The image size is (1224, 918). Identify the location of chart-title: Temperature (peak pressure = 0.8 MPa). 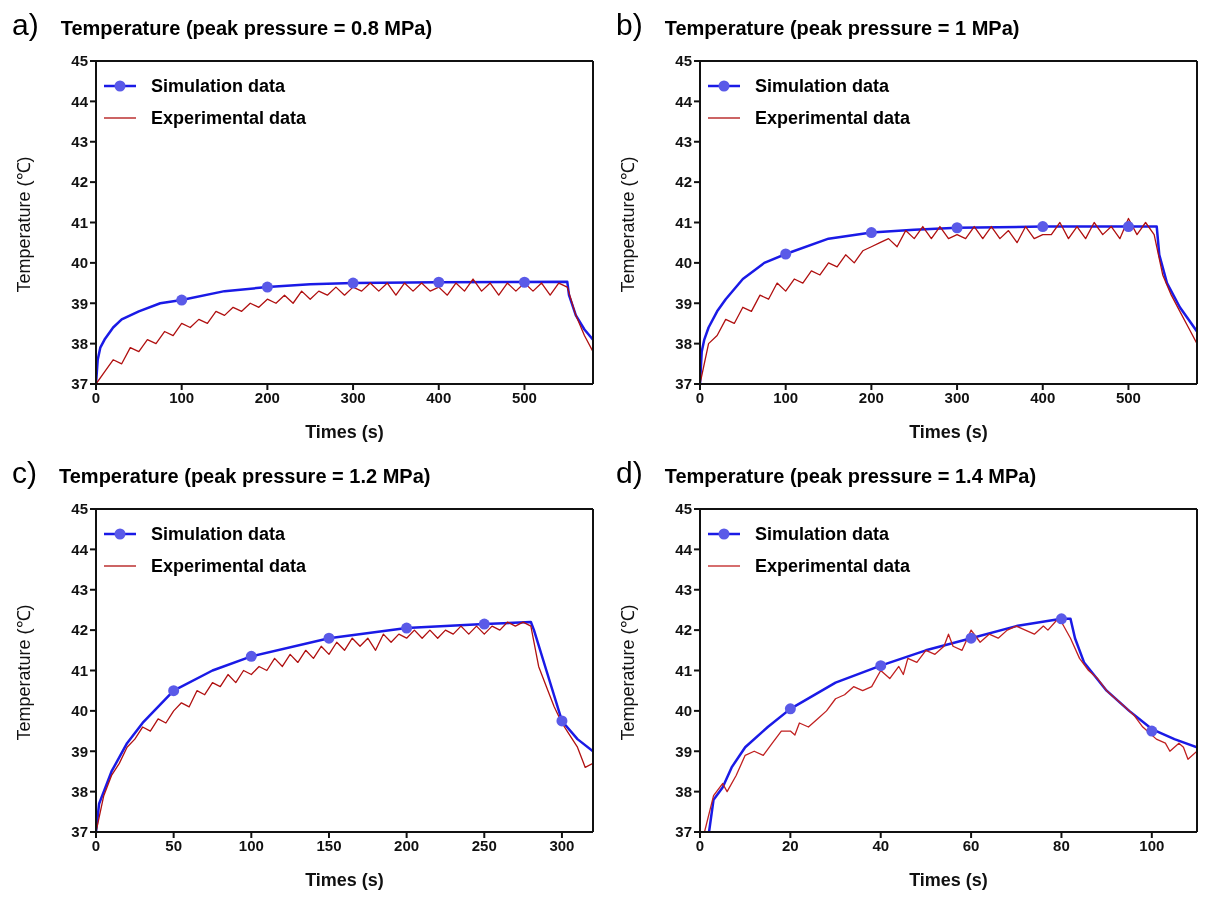
(246, 28).